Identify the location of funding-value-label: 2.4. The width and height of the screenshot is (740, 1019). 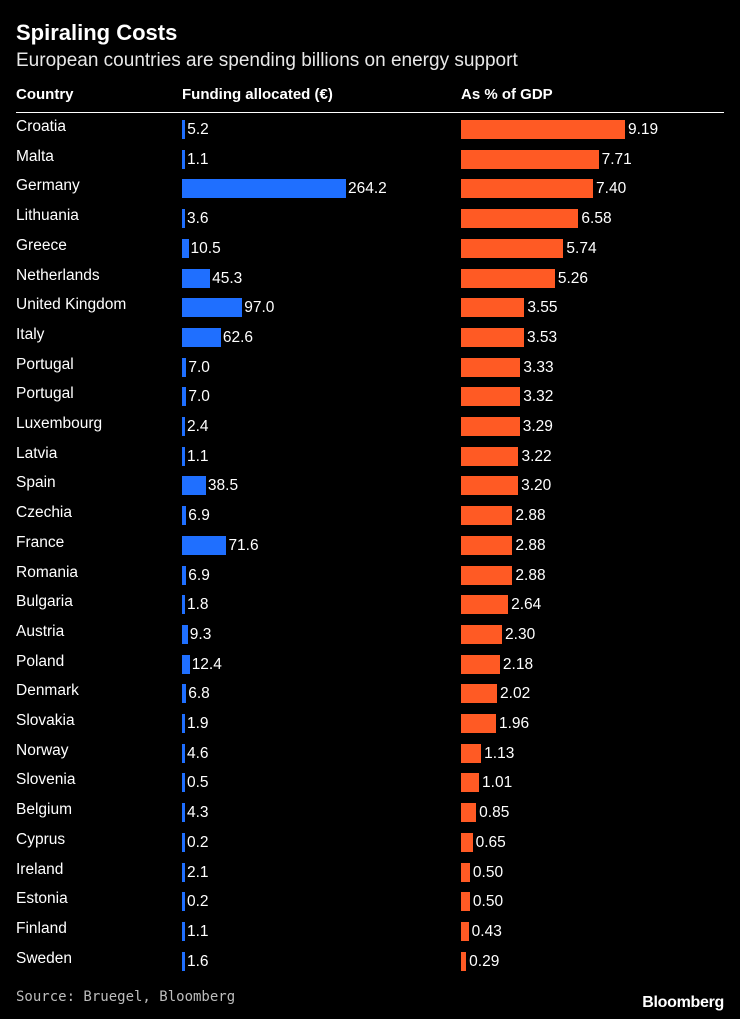
(198, 426).